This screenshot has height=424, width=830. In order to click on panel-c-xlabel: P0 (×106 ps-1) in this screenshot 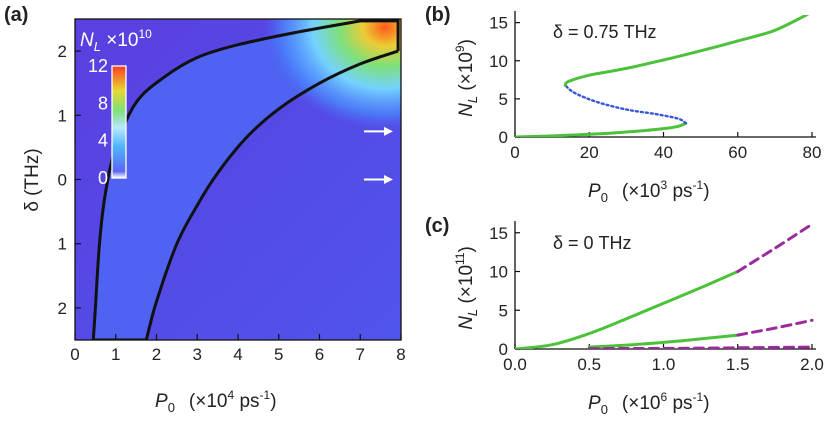, I will do `click(649, 403)`.